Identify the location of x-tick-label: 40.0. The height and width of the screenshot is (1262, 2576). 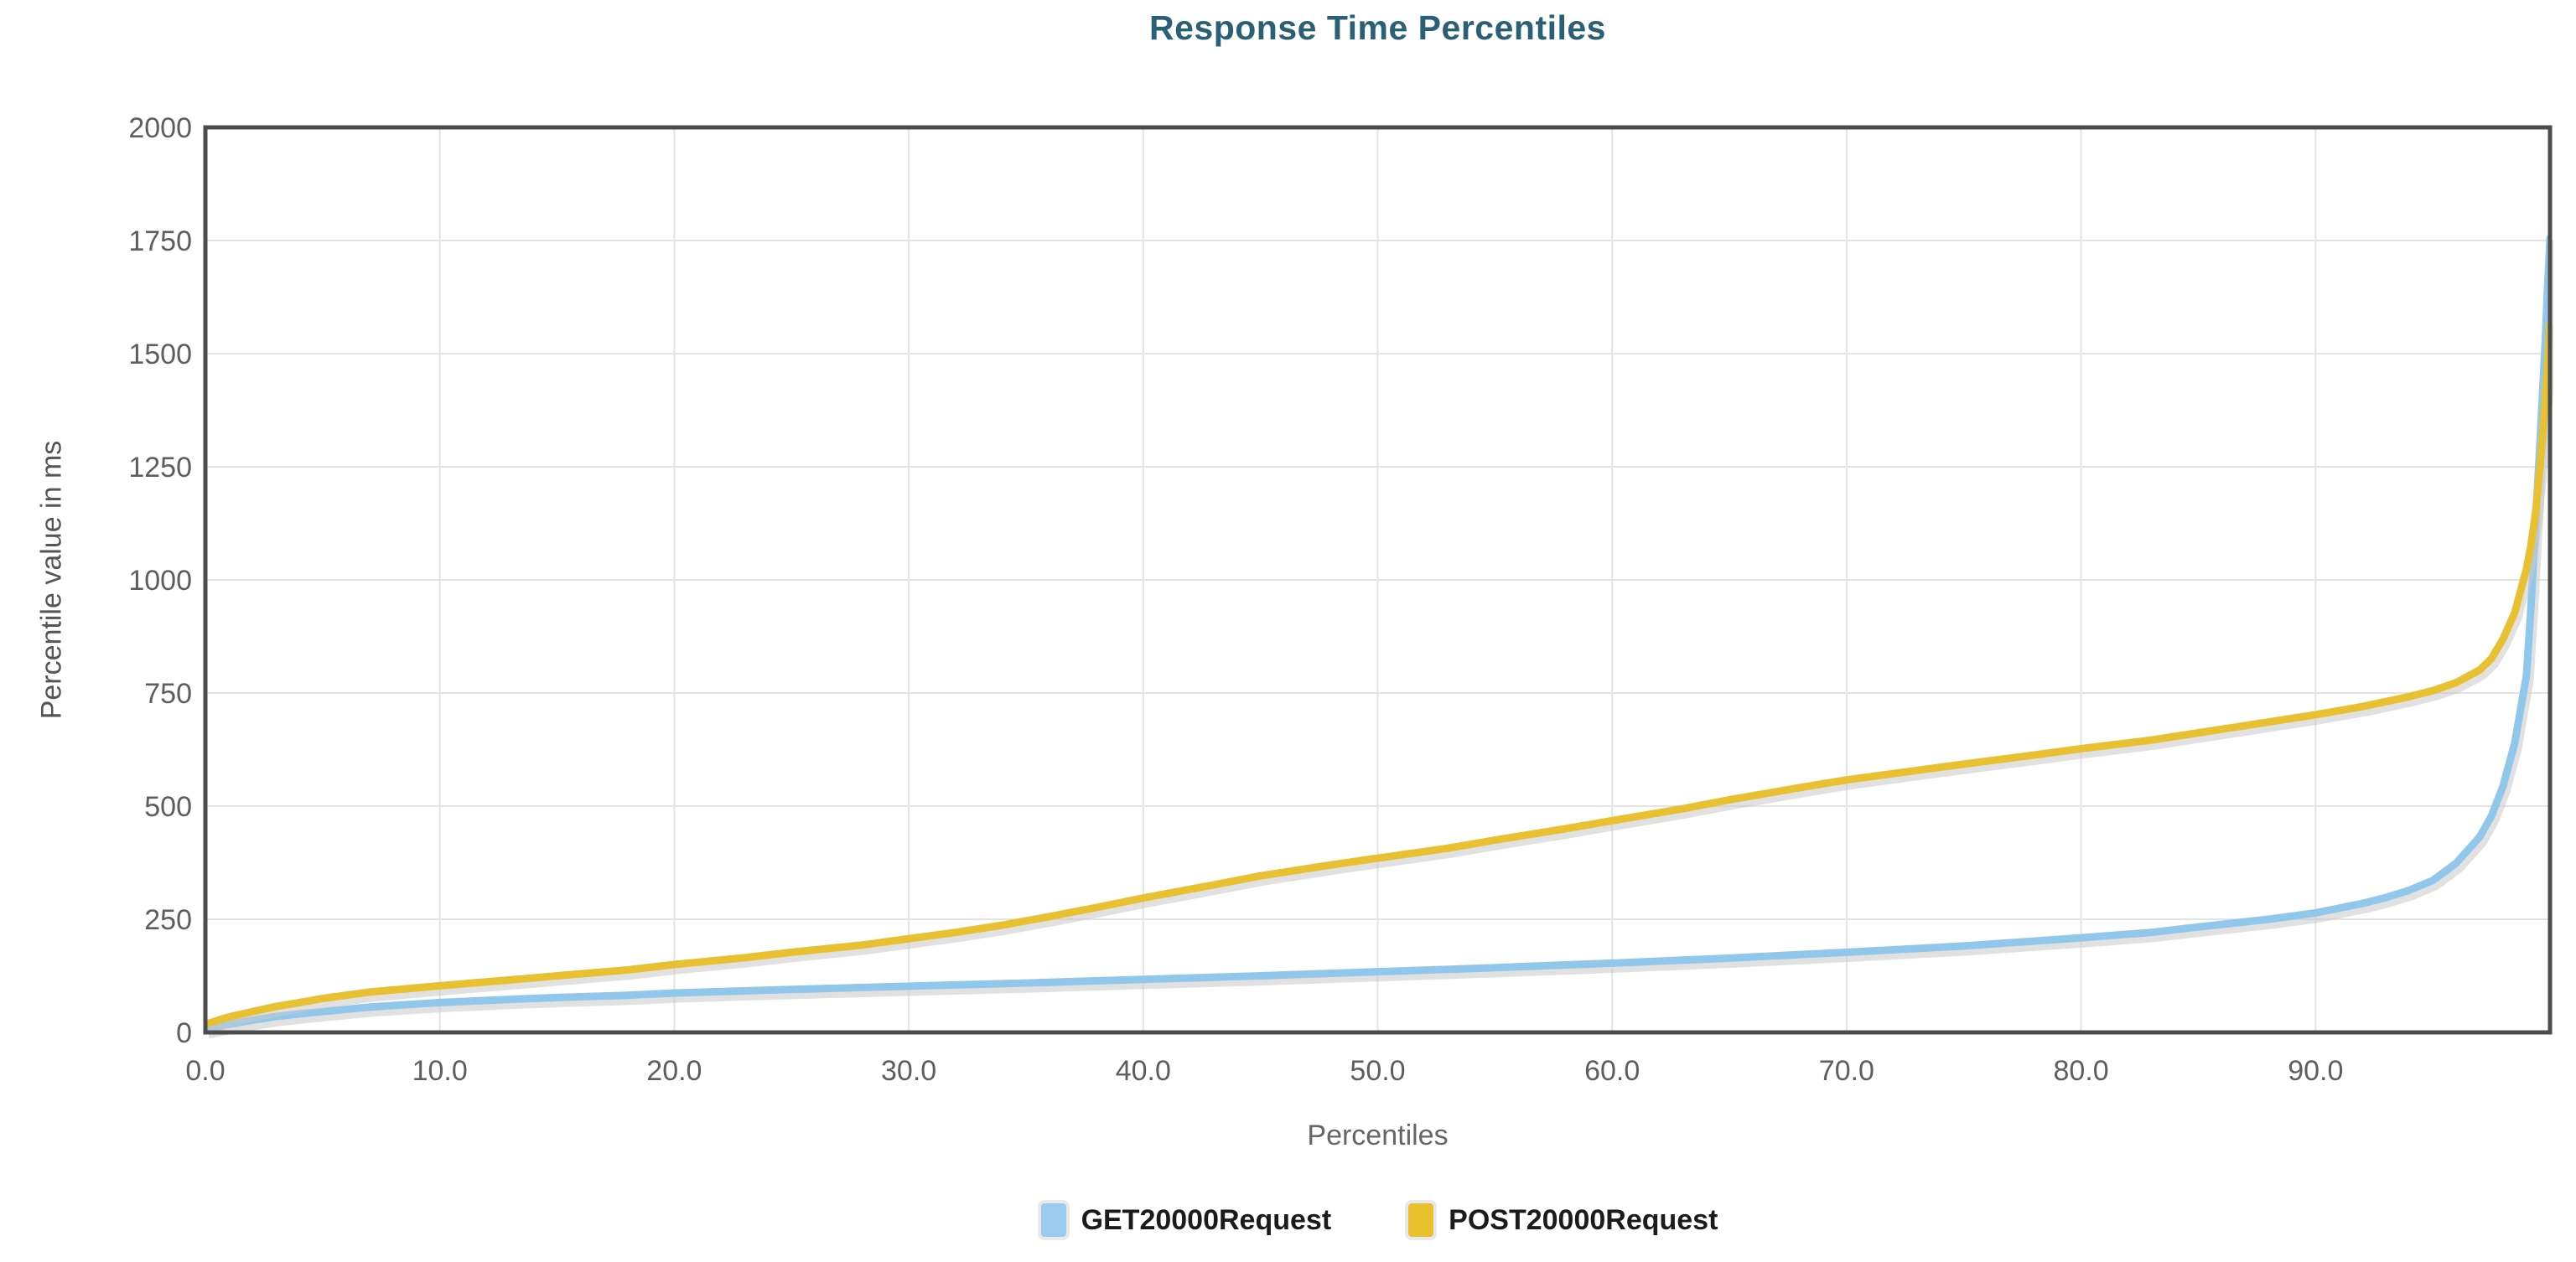
(1143, 1071).